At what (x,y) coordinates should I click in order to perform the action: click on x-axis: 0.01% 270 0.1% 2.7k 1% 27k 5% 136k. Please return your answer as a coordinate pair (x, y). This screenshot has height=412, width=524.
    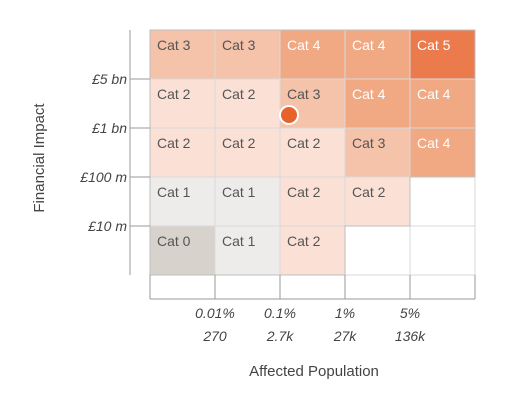
    Looking at the image, I should click on (312, 309).